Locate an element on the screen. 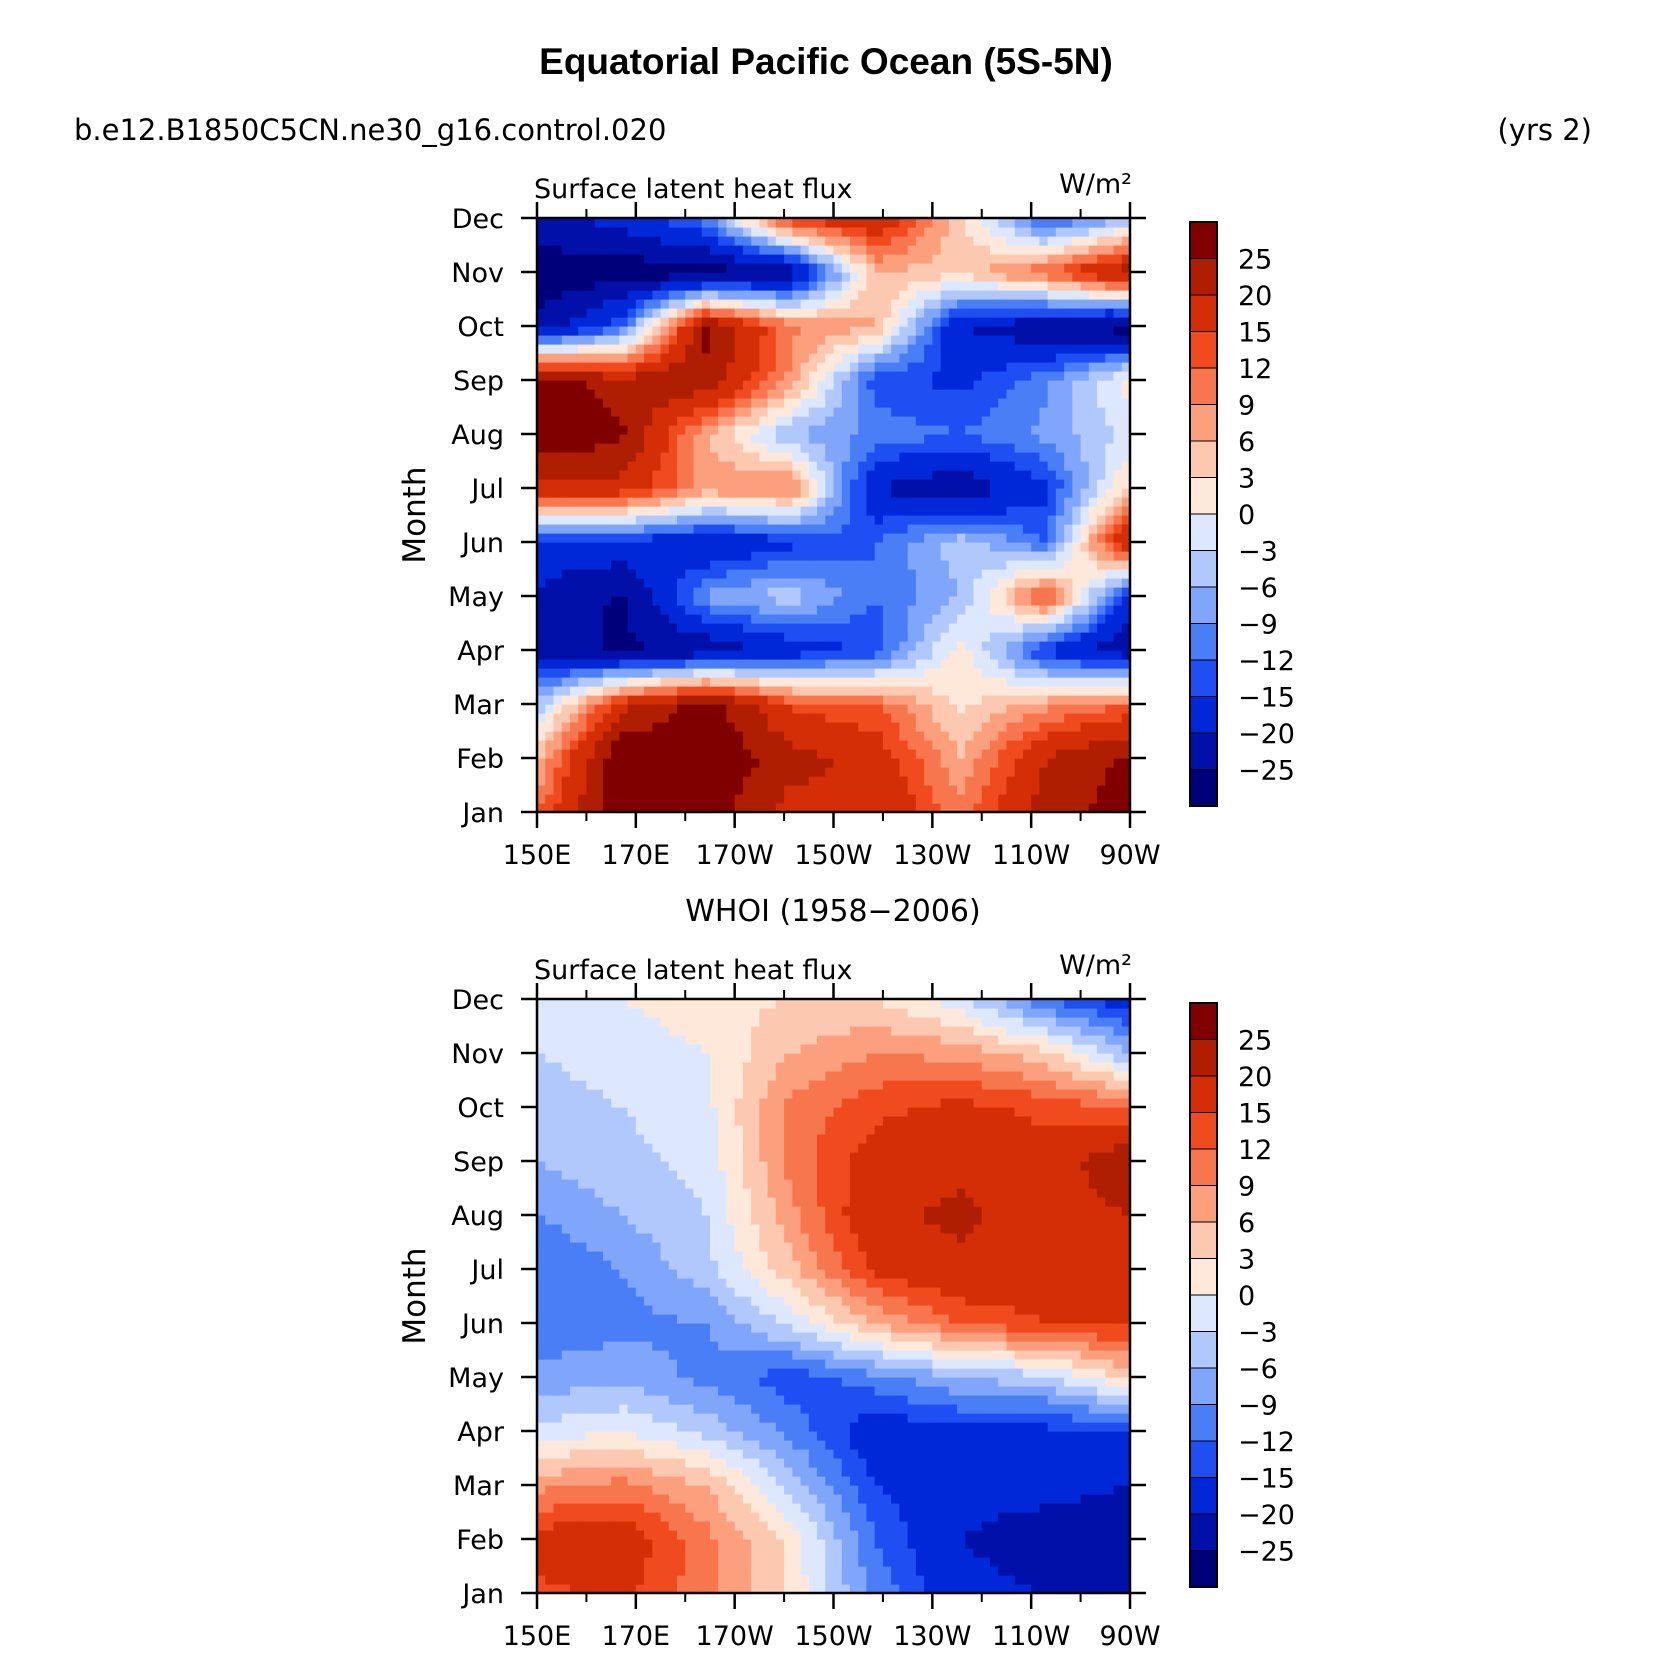  y-tick-label: May is located at coordinates (476, 597).